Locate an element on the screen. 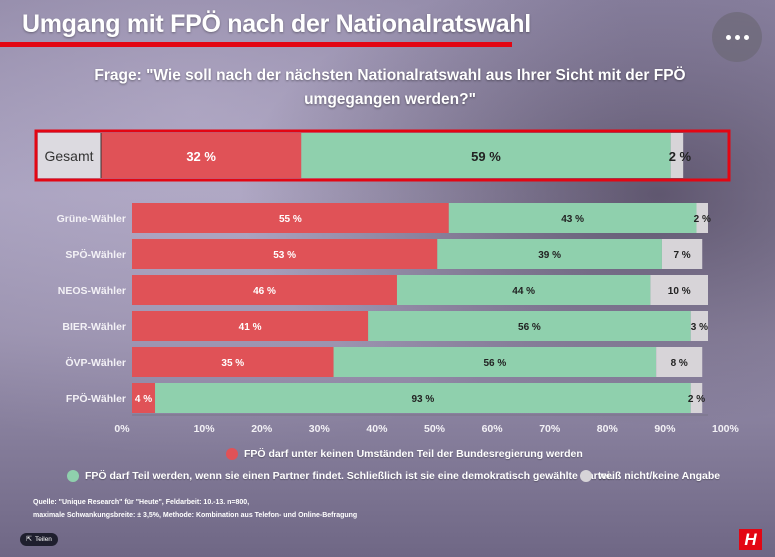 The width and height of the screenshot is (775, 557). data-label: 53 % is located at coordinates (284, 255).